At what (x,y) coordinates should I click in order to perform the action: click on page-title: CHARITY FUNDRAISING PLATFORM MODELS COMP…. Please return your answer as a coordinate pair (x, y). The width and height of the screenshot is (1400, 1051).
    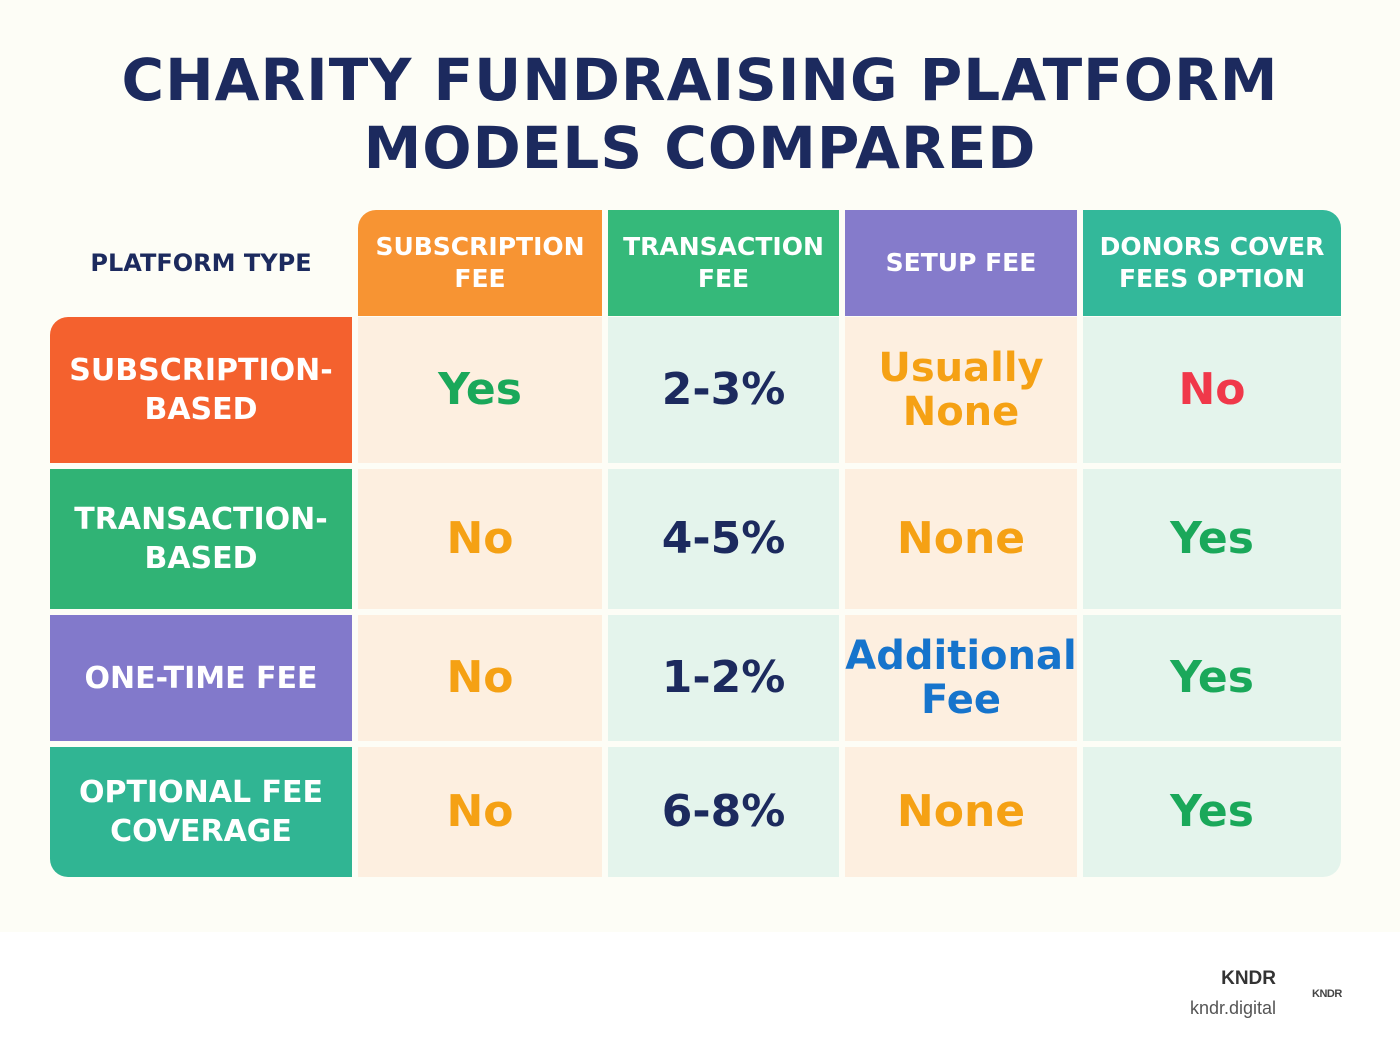
    Looking at the image, I should click on (700, 114).